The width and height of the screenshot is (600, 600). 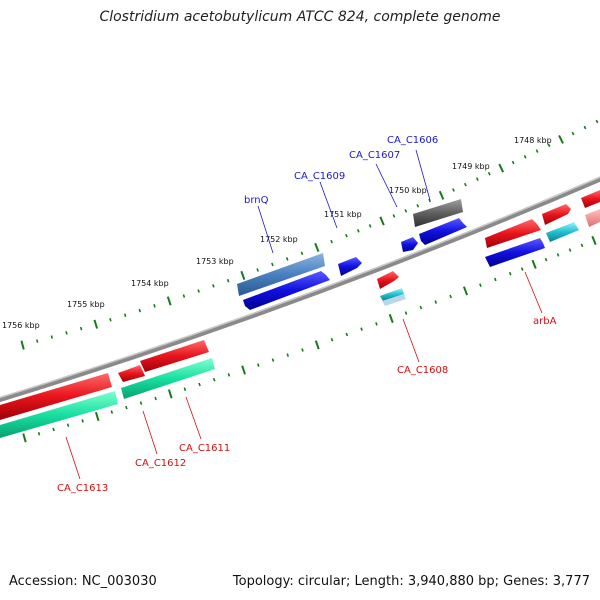 I want to click on gene-CA_C1611-cds, so click(x=168, y=378).